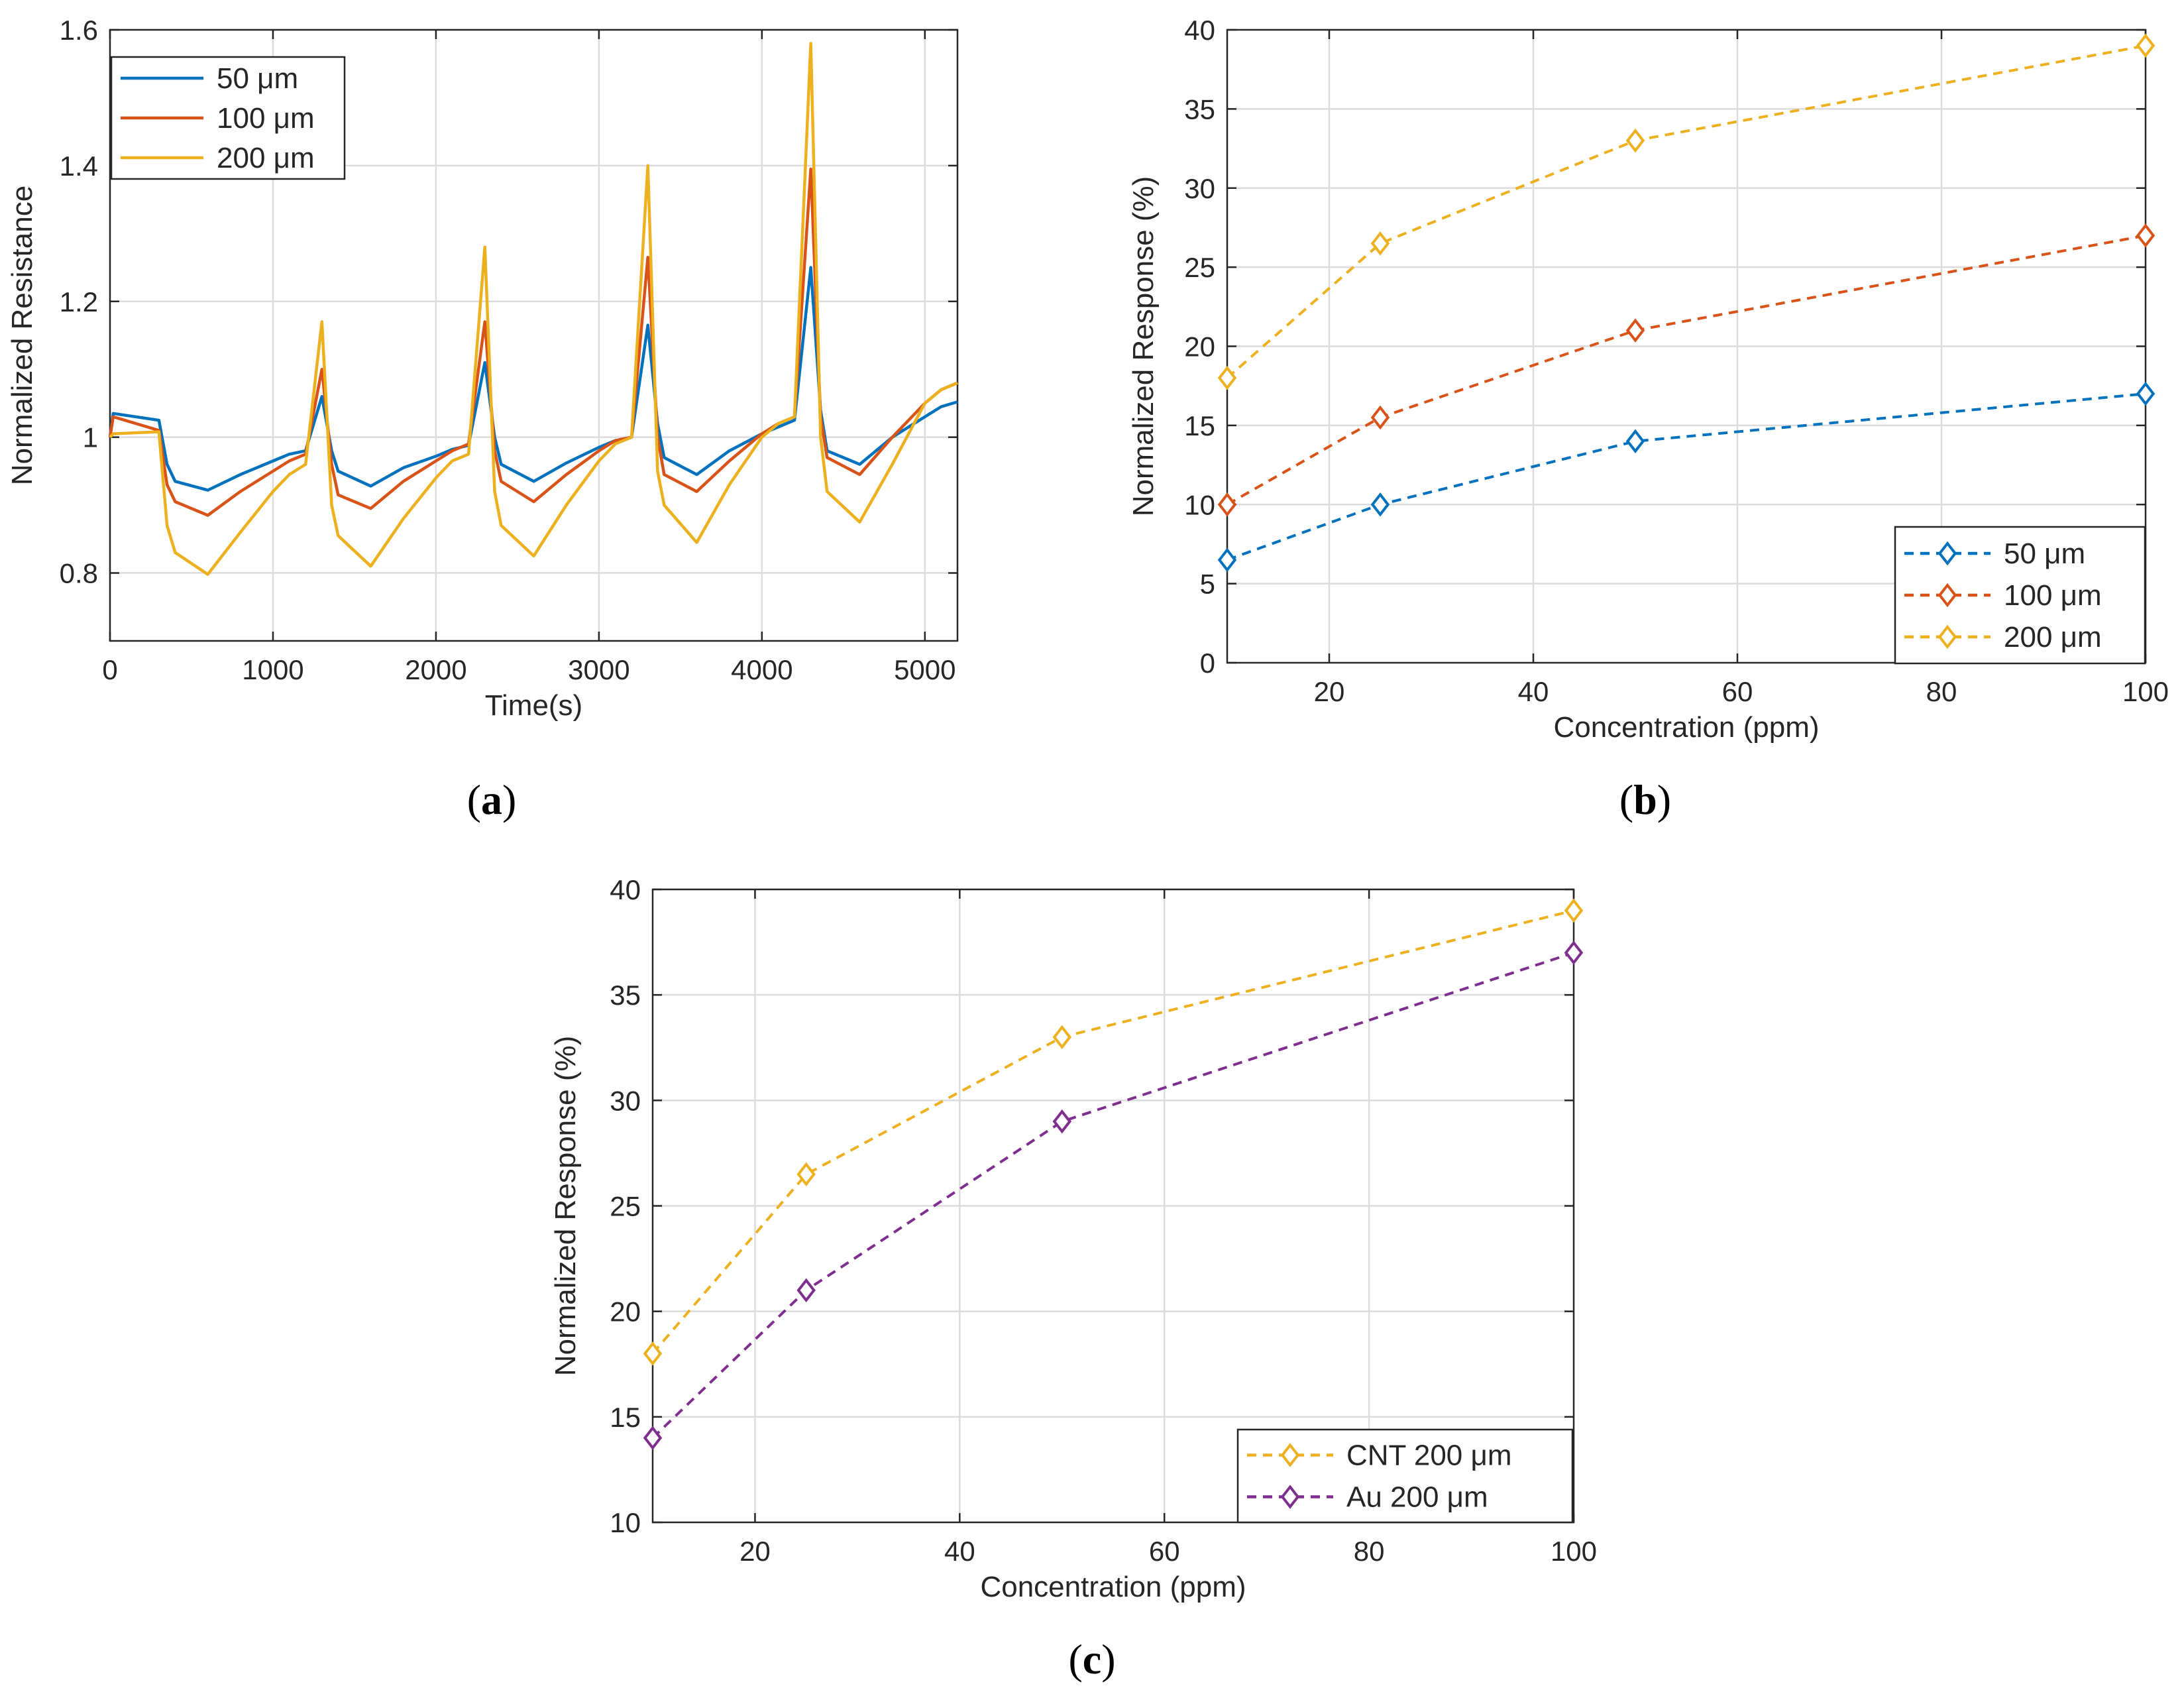  I want to click on y-tick-label: 1.6, so click(79, 30).